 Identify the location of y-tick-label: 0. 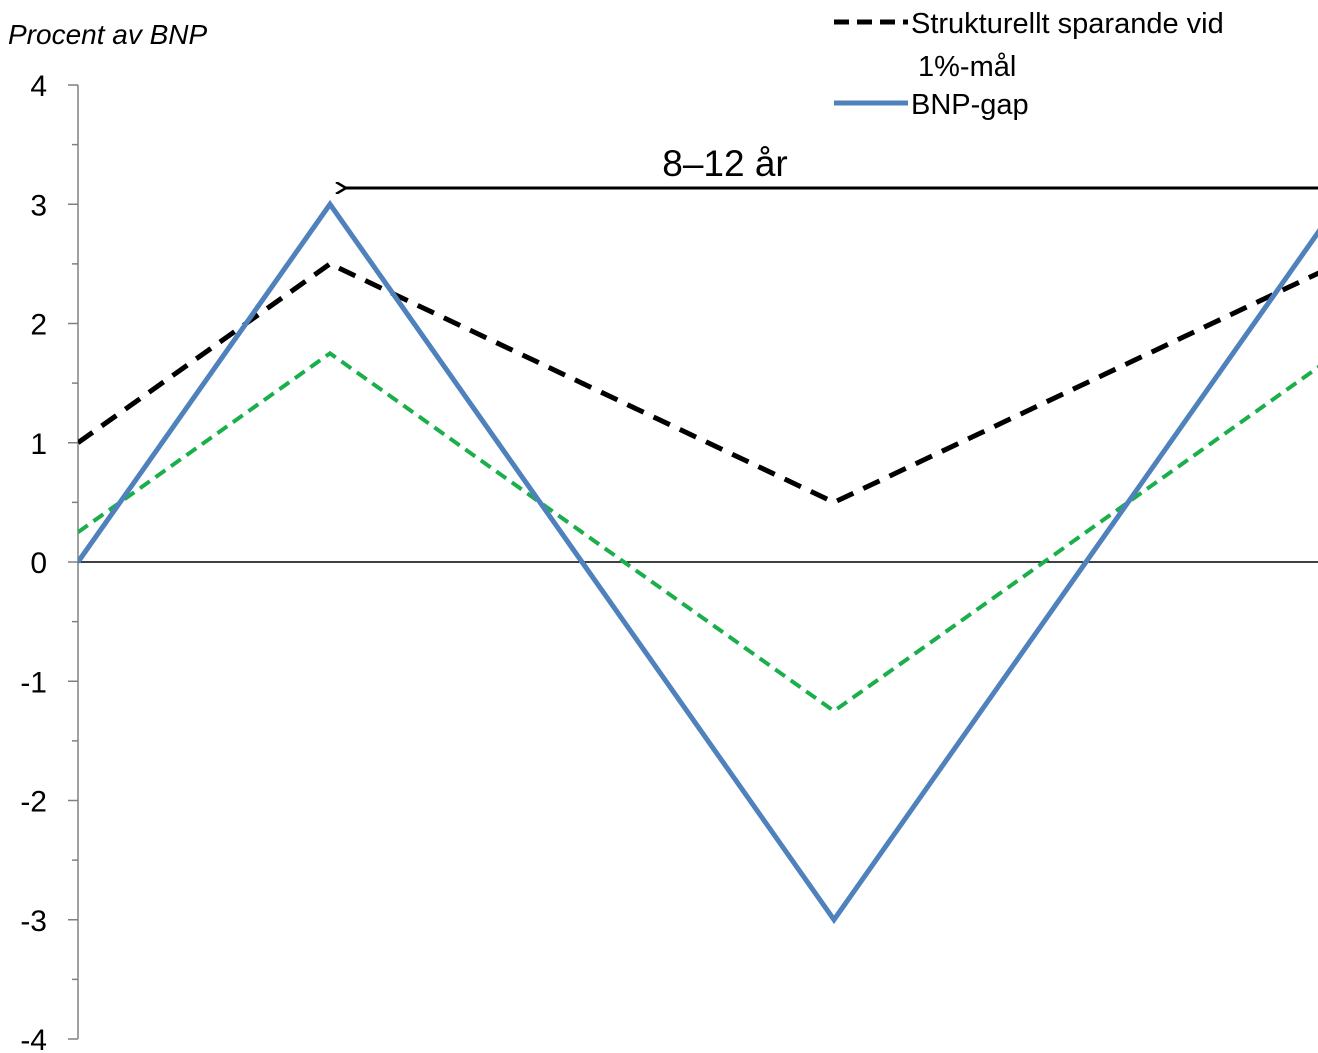
(38, 563).